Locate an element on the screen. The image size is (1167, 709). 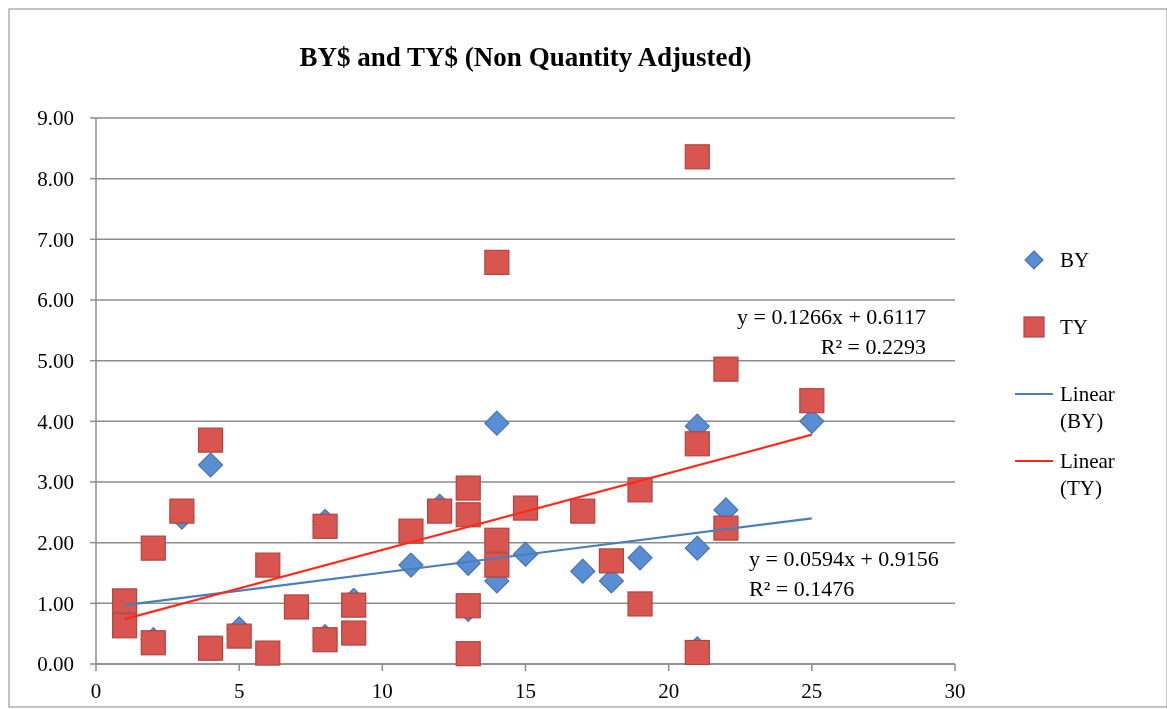
y-tick-label: 0.00 is located at coordinates (55, 664).